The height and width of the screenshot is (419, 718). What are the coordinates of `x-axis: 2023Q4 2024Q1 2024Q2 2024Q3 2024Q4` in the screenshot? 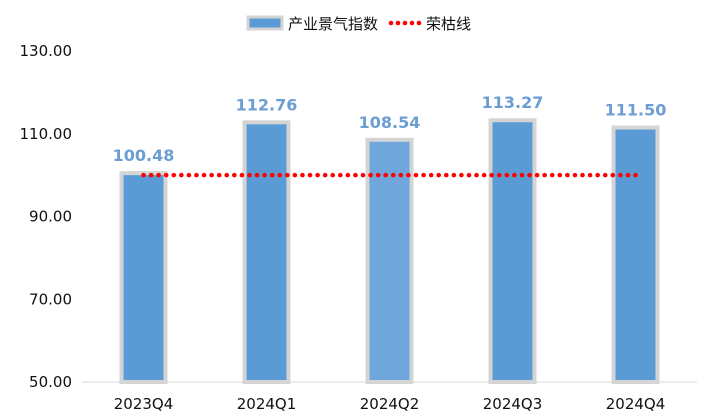 It's located at (390, 404).